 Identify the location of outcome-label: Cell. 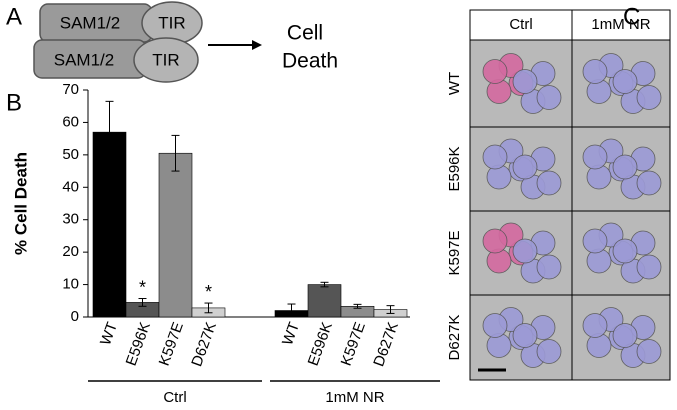
(305, 33).